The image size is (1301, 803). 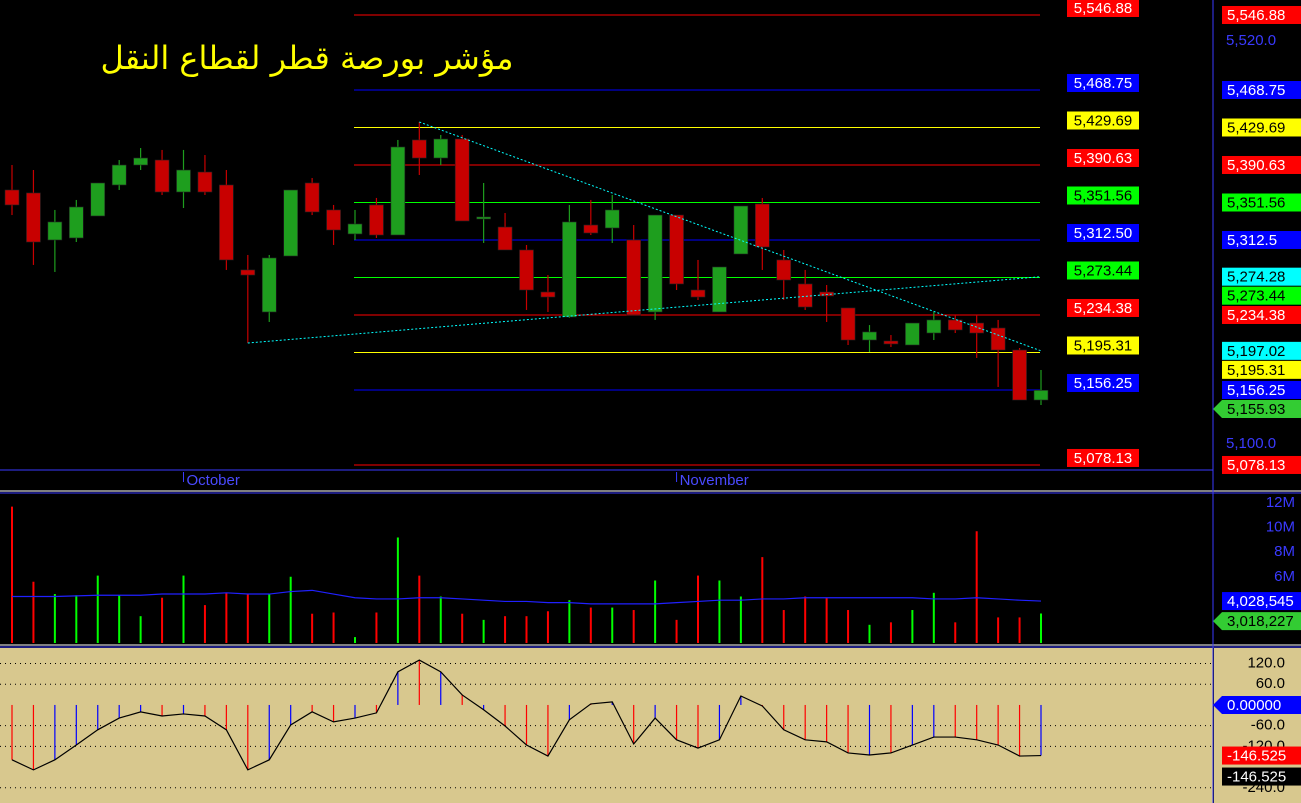 What do you see at coordinates (1256, 277) in the screenshot?
I see `axis-label: 5,274.28` at bounding box center [1256, 277].